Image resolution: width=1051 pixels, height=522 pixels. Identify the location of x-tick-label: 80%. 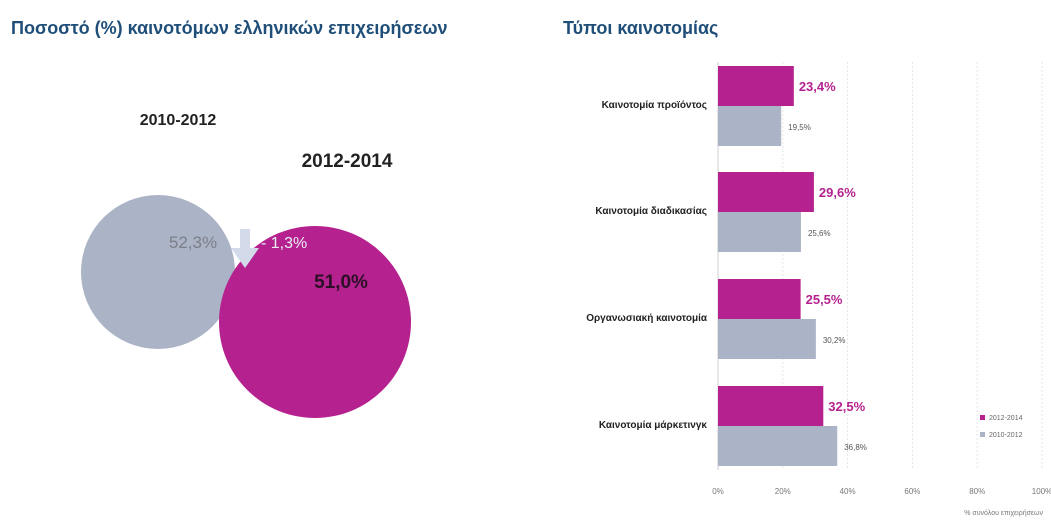
(977, 491).